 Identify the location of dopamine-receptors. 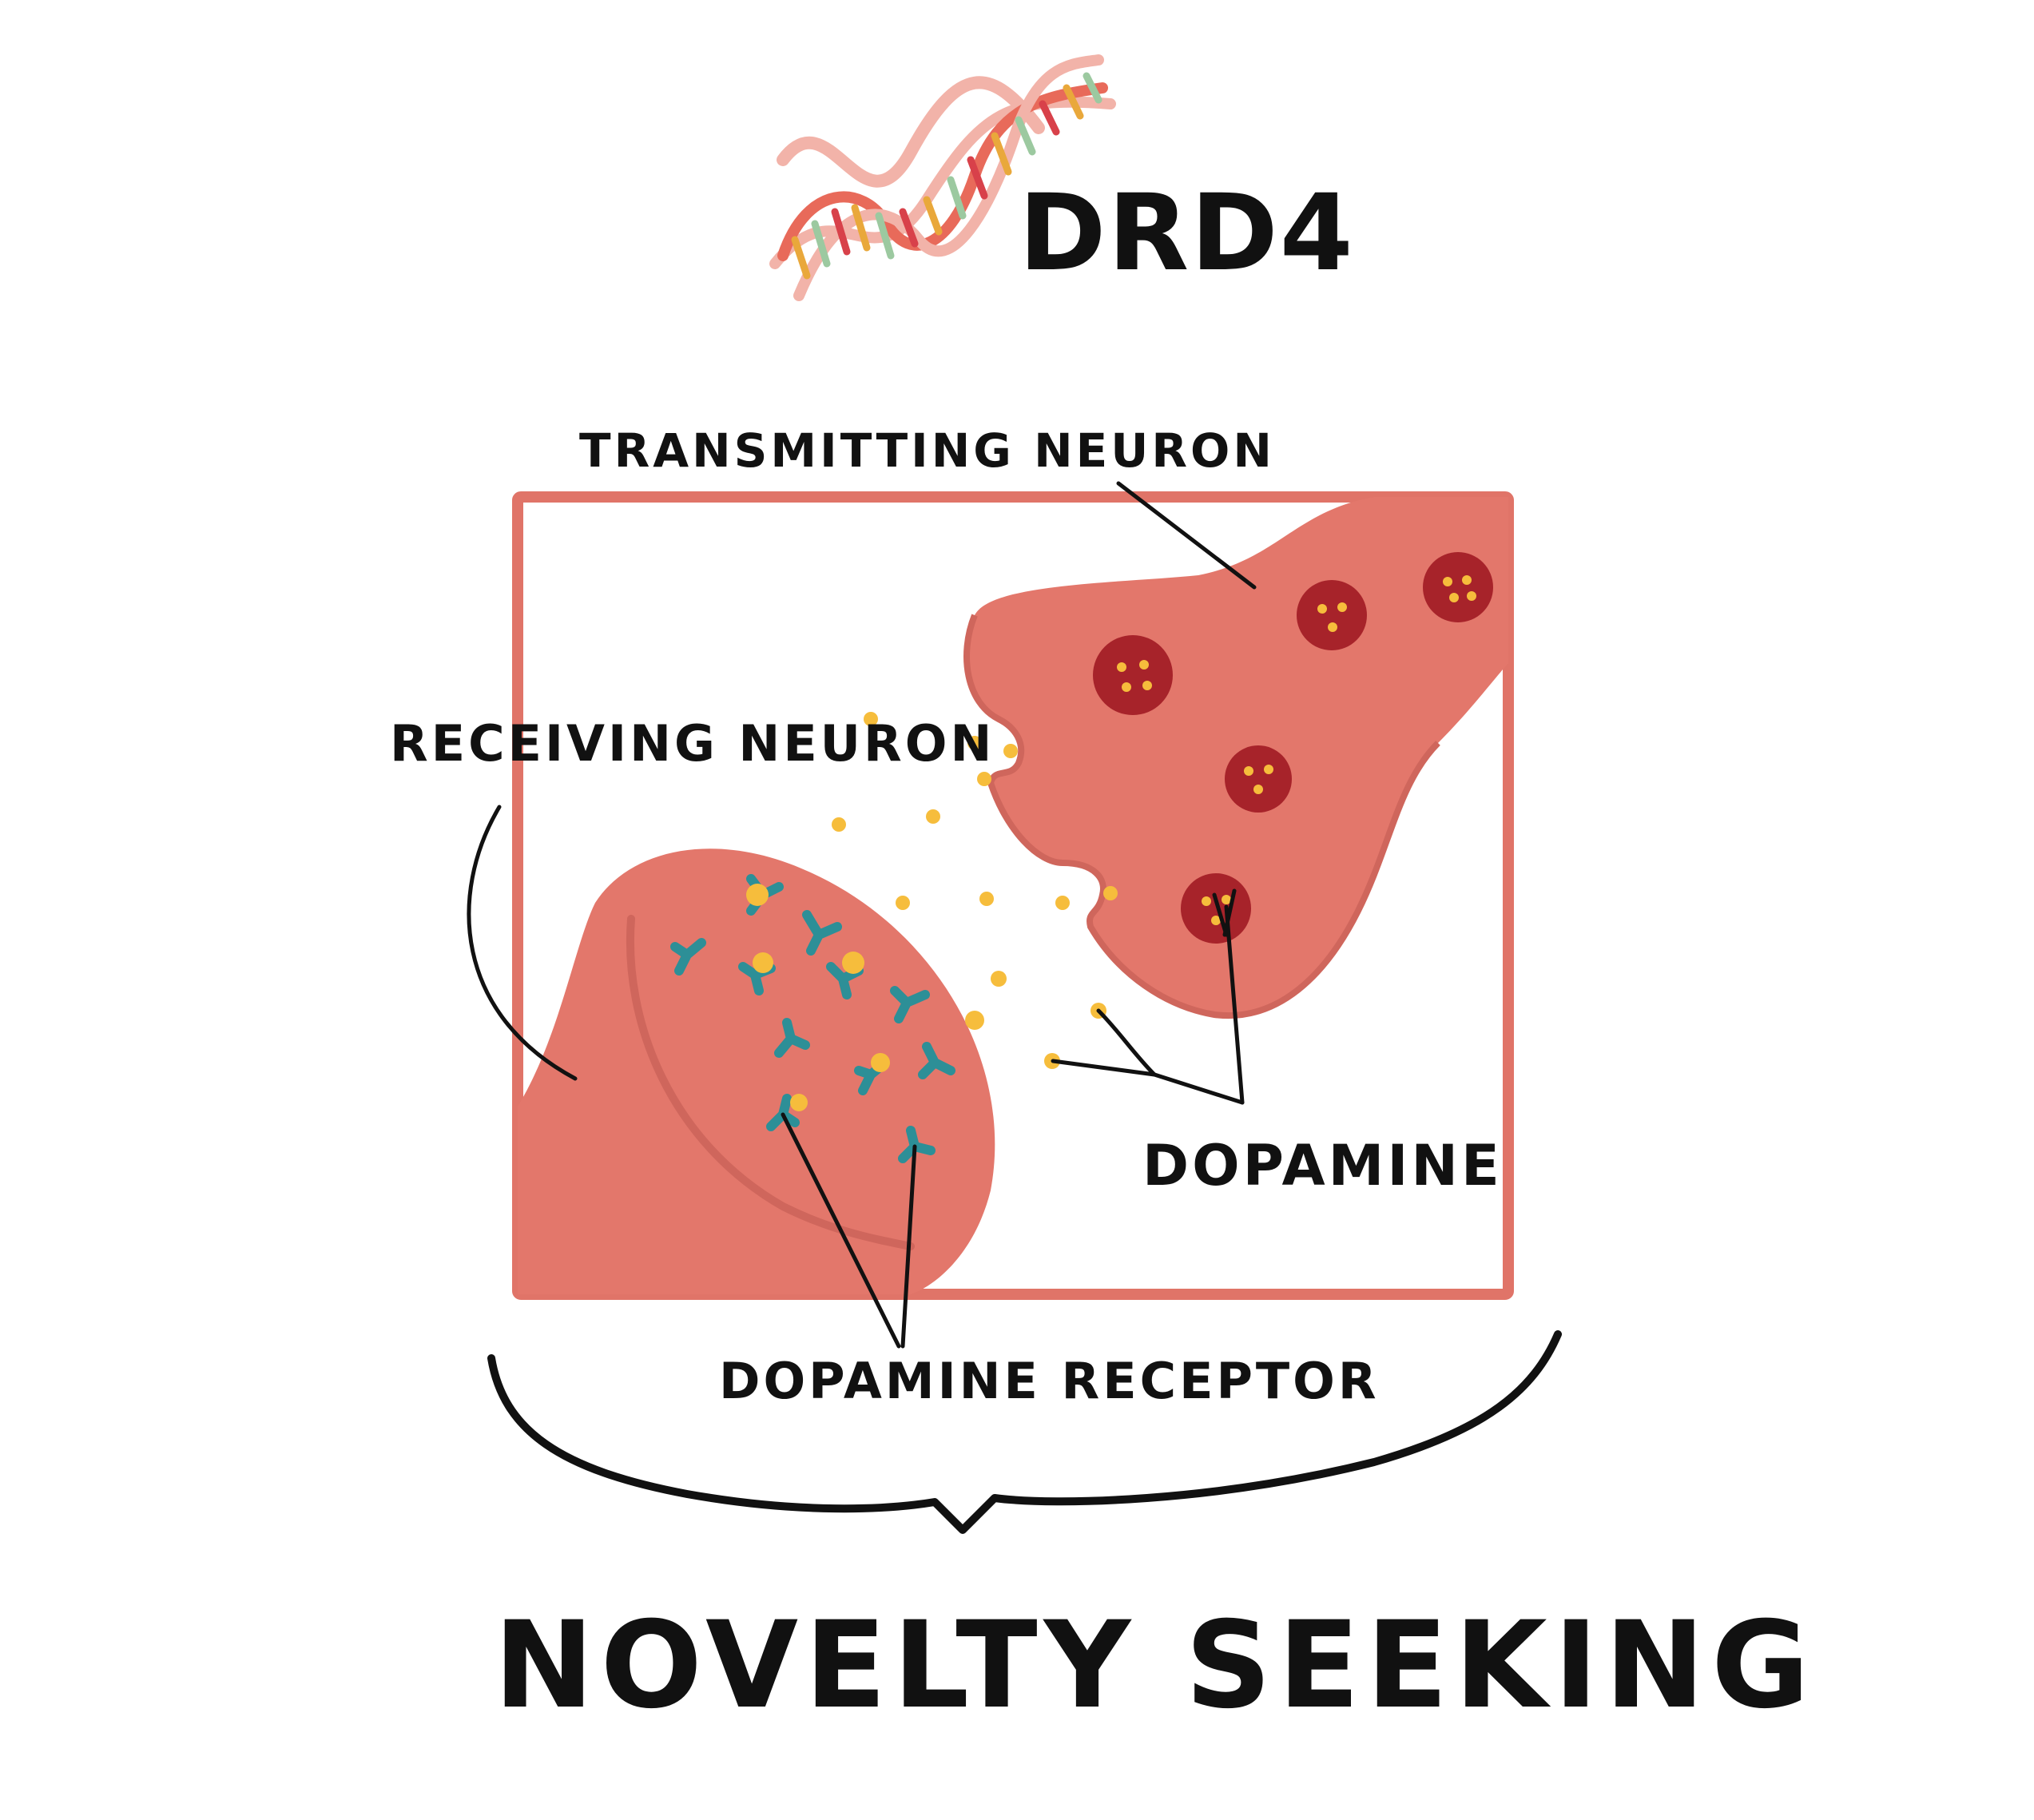
(812, 1018).